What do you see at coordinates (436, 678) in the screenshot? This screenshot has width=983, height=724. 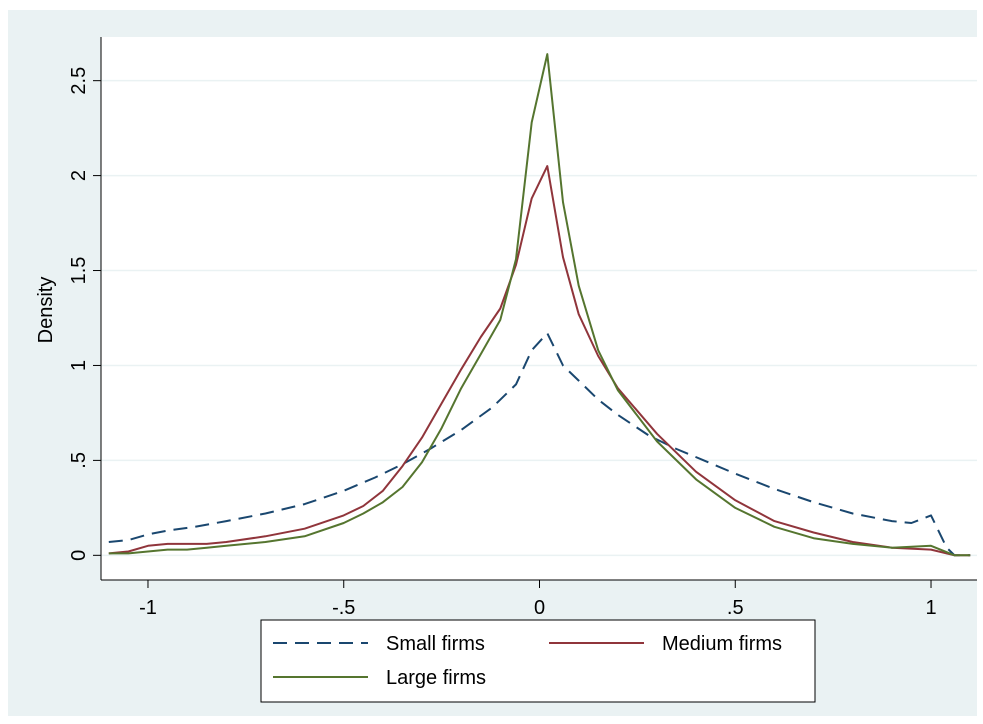 I see `legend-label: Large firms` at bounding box center [436, 678].